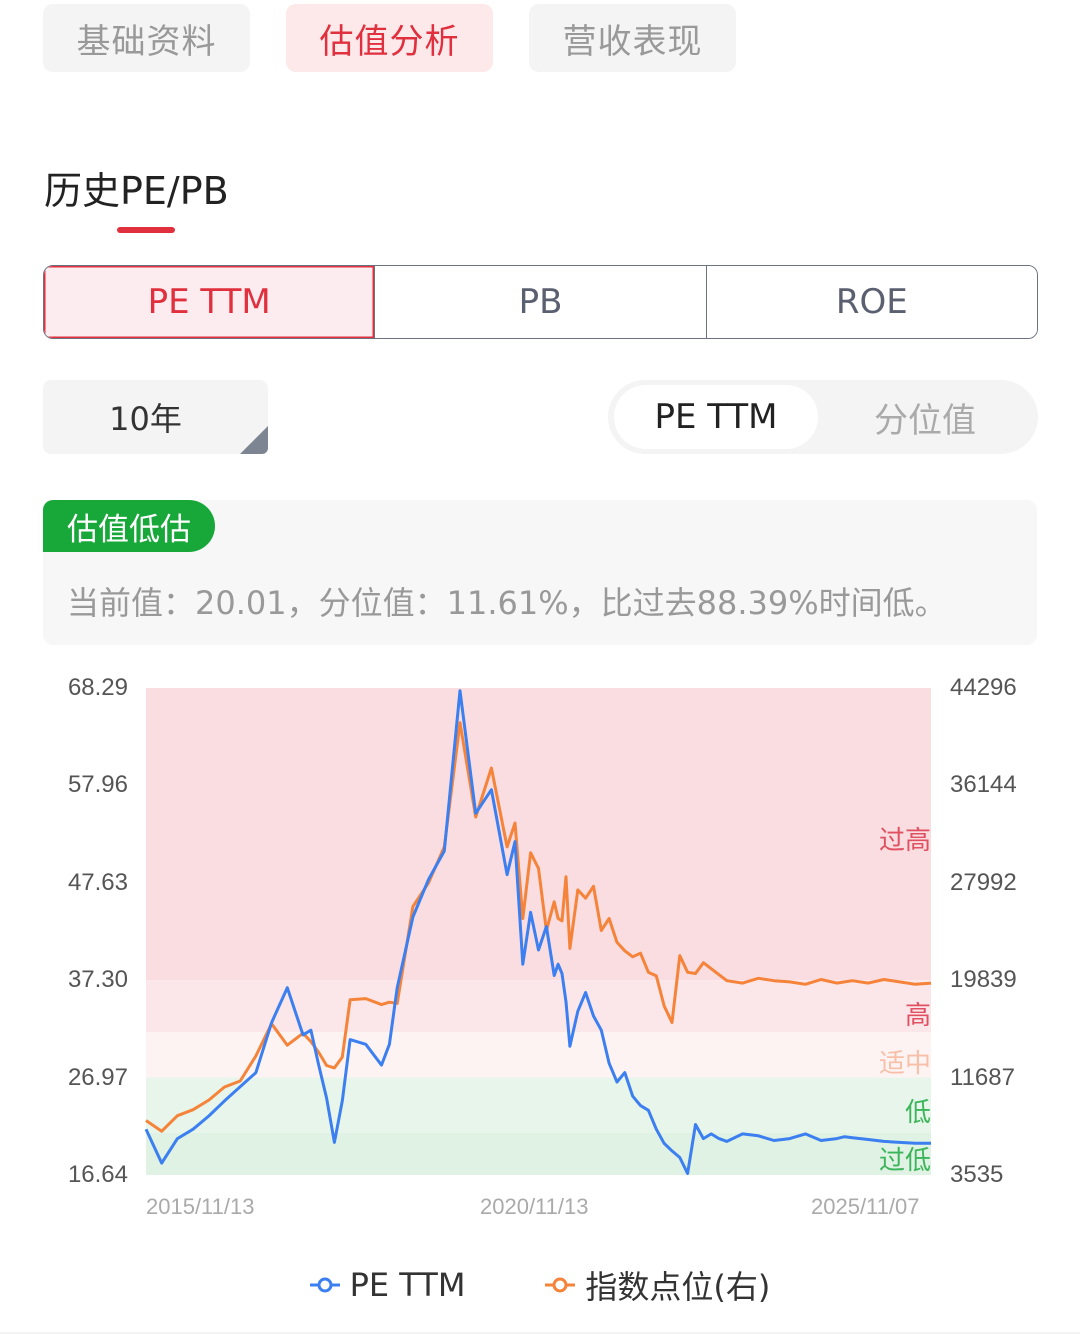 Image resolution: width=1080 pixels, height=1334 pixels. I want to click on period-dropdown: 10年, so click(155, 417).